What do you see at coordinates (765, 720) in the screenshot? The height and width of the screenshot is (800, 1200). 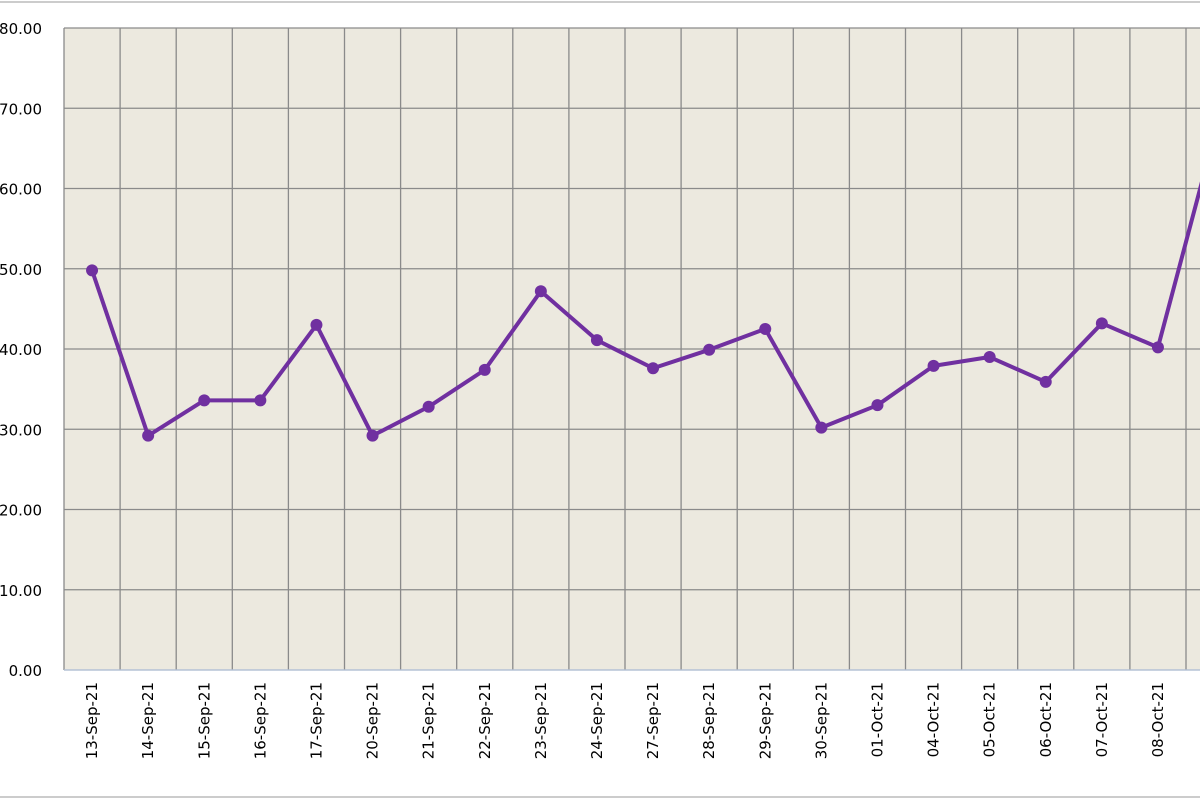 I see `x-tick-label: 29-Sep-21` at bounding box center [765, 720].